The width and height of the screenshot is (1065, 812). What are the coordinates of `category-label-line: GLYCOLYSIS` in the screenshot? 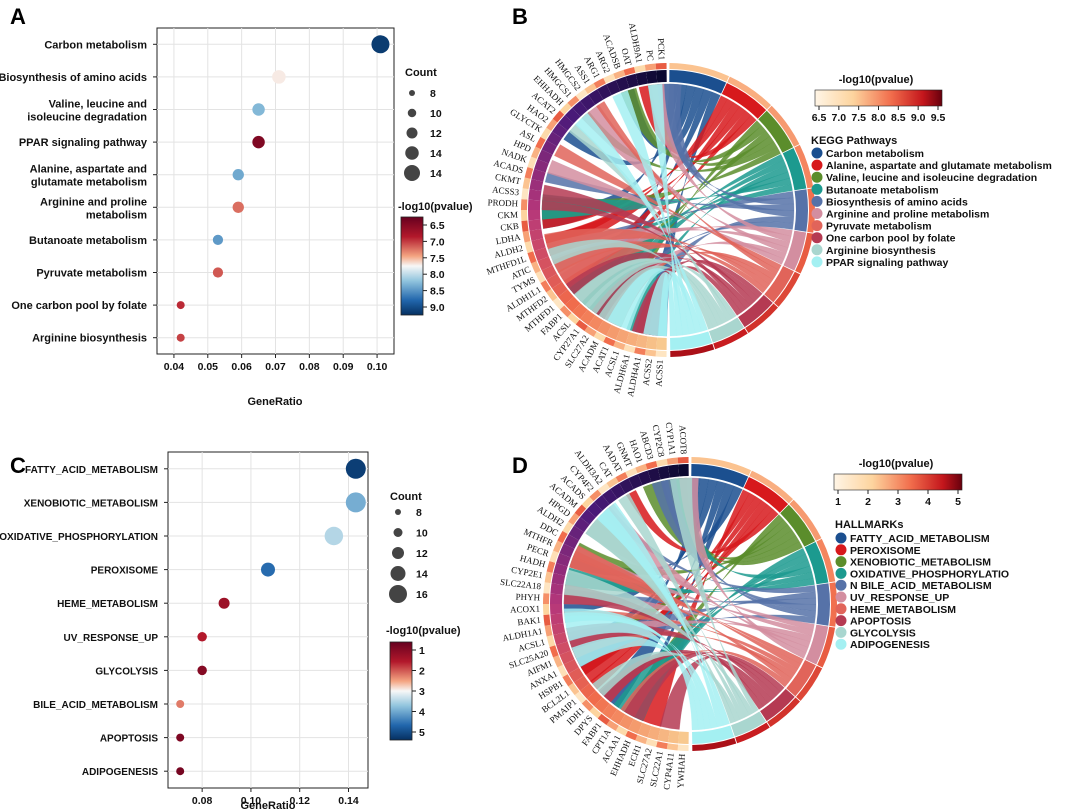 It's located at (126, 671).